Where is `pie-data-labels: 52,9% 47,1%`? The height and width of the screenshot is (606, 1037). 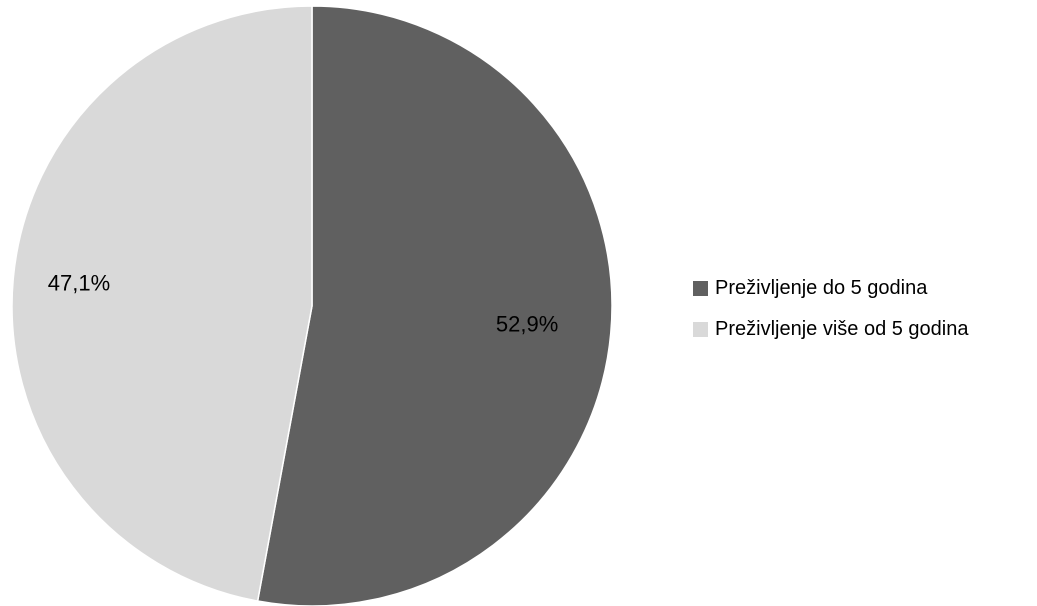
pie-data-labels: 52,9% 47,1% is located at coordinates (303, 304).